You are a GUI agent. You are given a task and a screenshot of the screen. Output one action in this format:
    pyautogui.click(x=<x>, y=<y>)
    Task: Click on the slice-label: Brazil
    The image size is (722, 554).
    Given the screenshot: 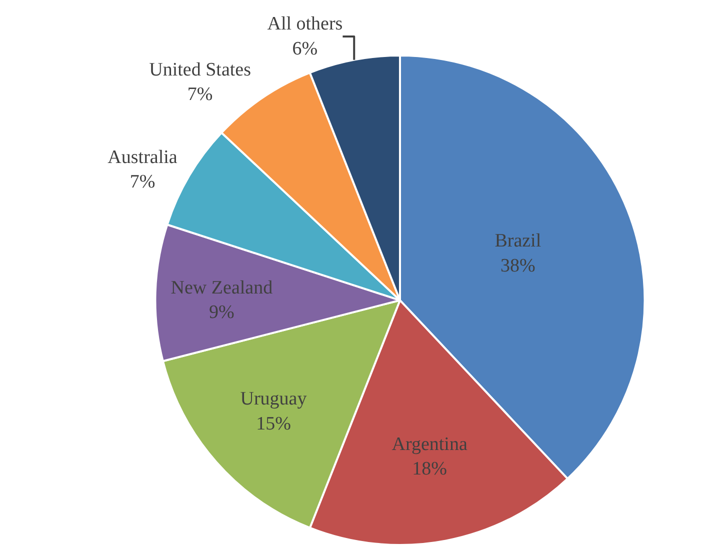 What is the action you would take?
    pyautogui.click(x=518, y=241)
    